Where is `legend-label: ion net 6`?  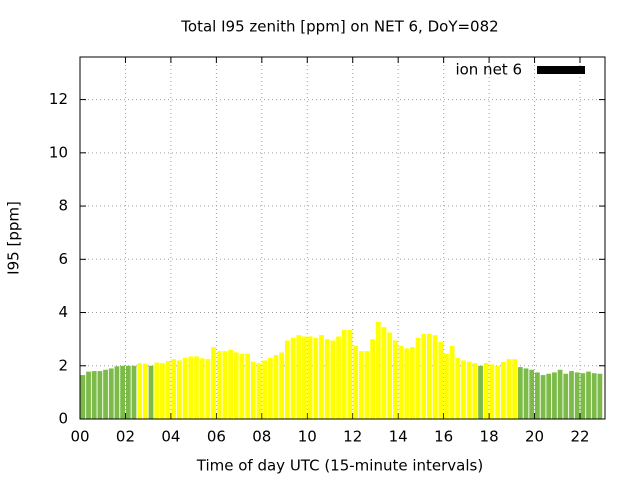 legend-label: ion net 6 is located at coordinates (488, 70).